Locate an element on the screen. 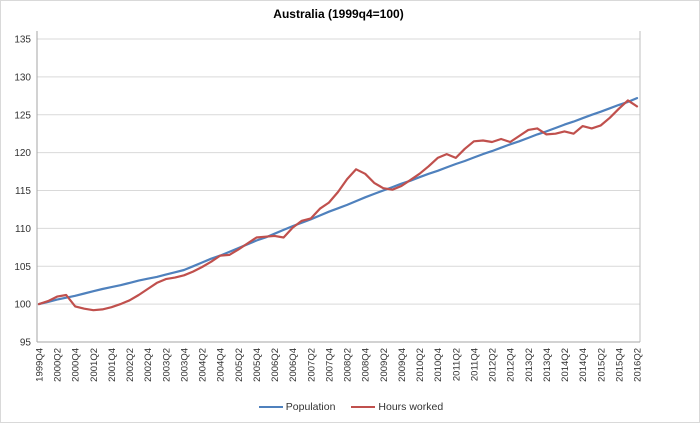  y-tick-label: 110 is located at coordinates (23, 229).